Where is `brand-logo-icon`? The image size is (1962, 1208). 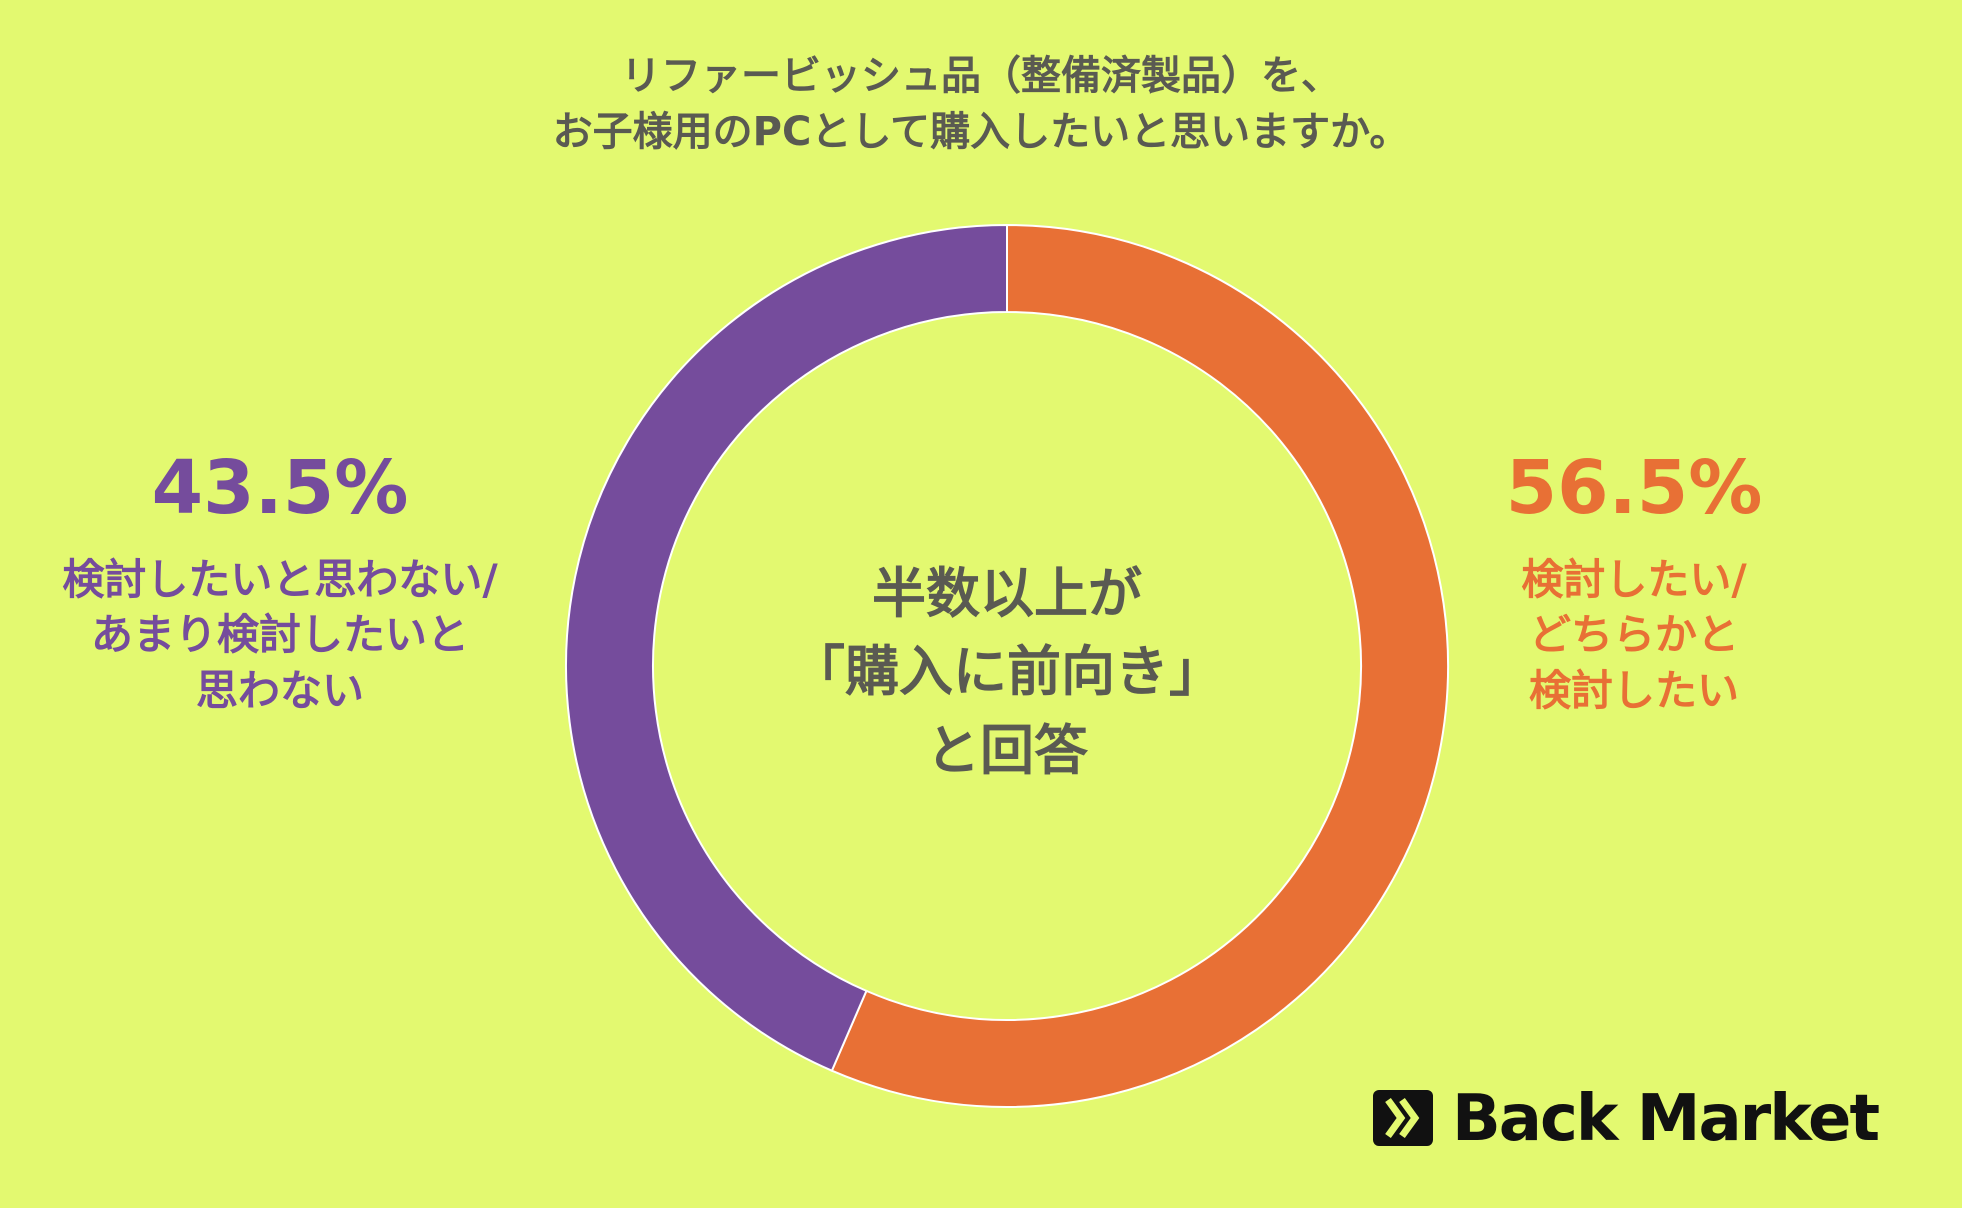 brand-logo-icon is located at coordinates (1403, 1118).